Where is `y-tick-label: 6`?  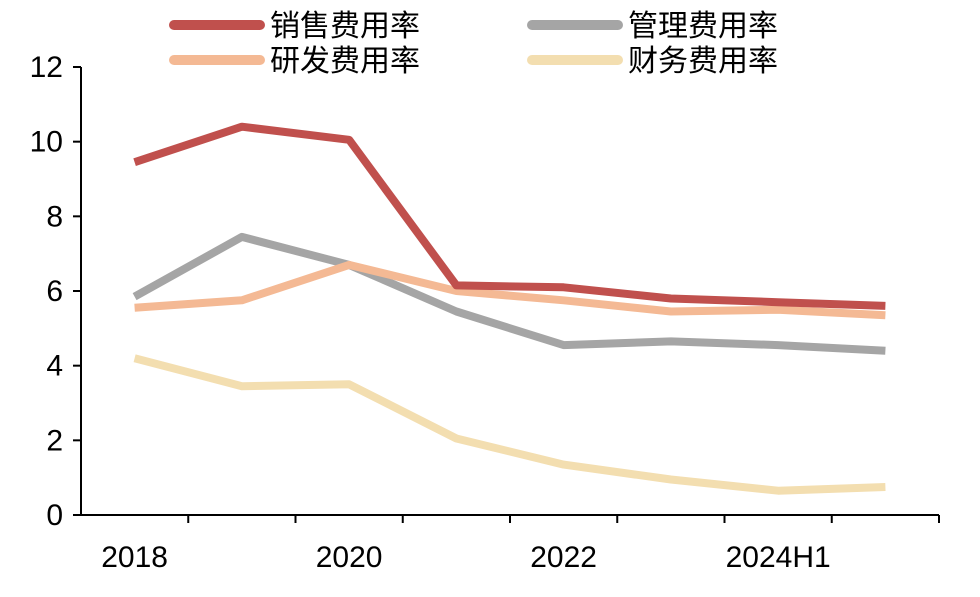
y-tick-label: 6 is located at coordinates (54, 291).